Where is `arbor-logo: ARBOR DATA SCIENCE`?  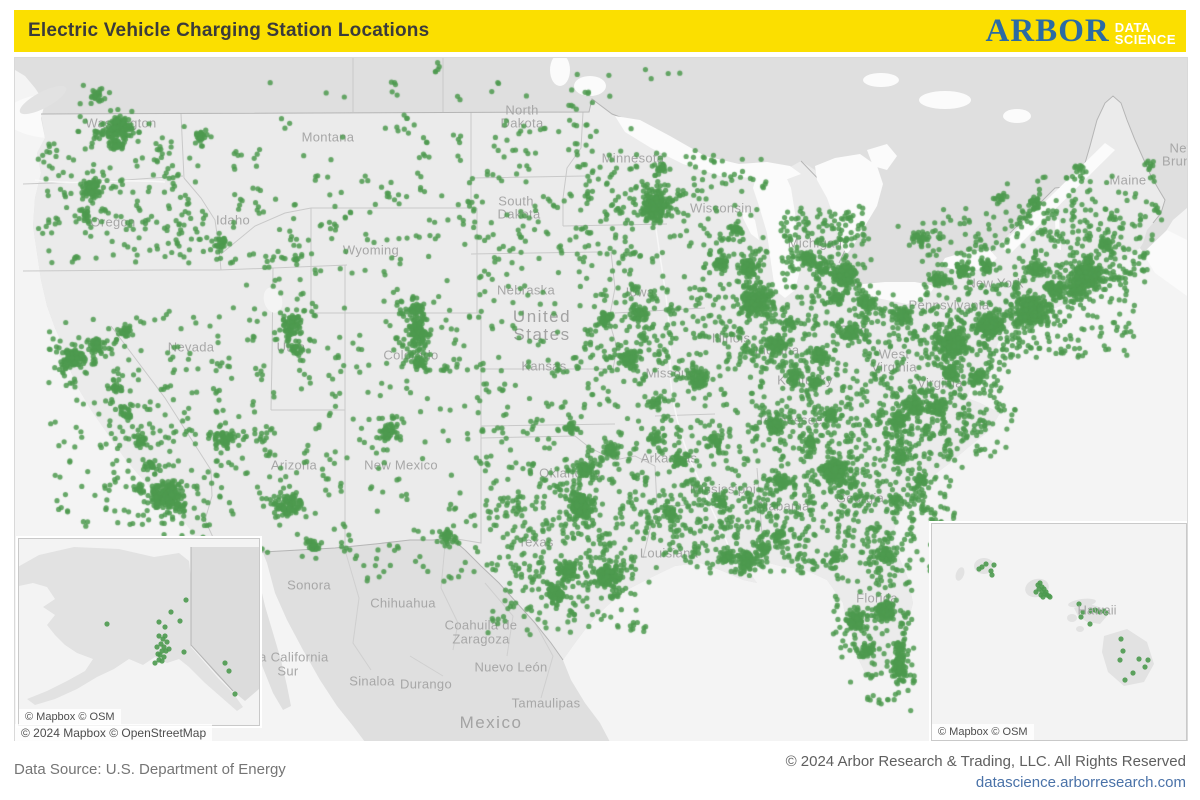 arbor-logo: ARBOR DATA SCIENCE is located at coordinates (1080, 31).